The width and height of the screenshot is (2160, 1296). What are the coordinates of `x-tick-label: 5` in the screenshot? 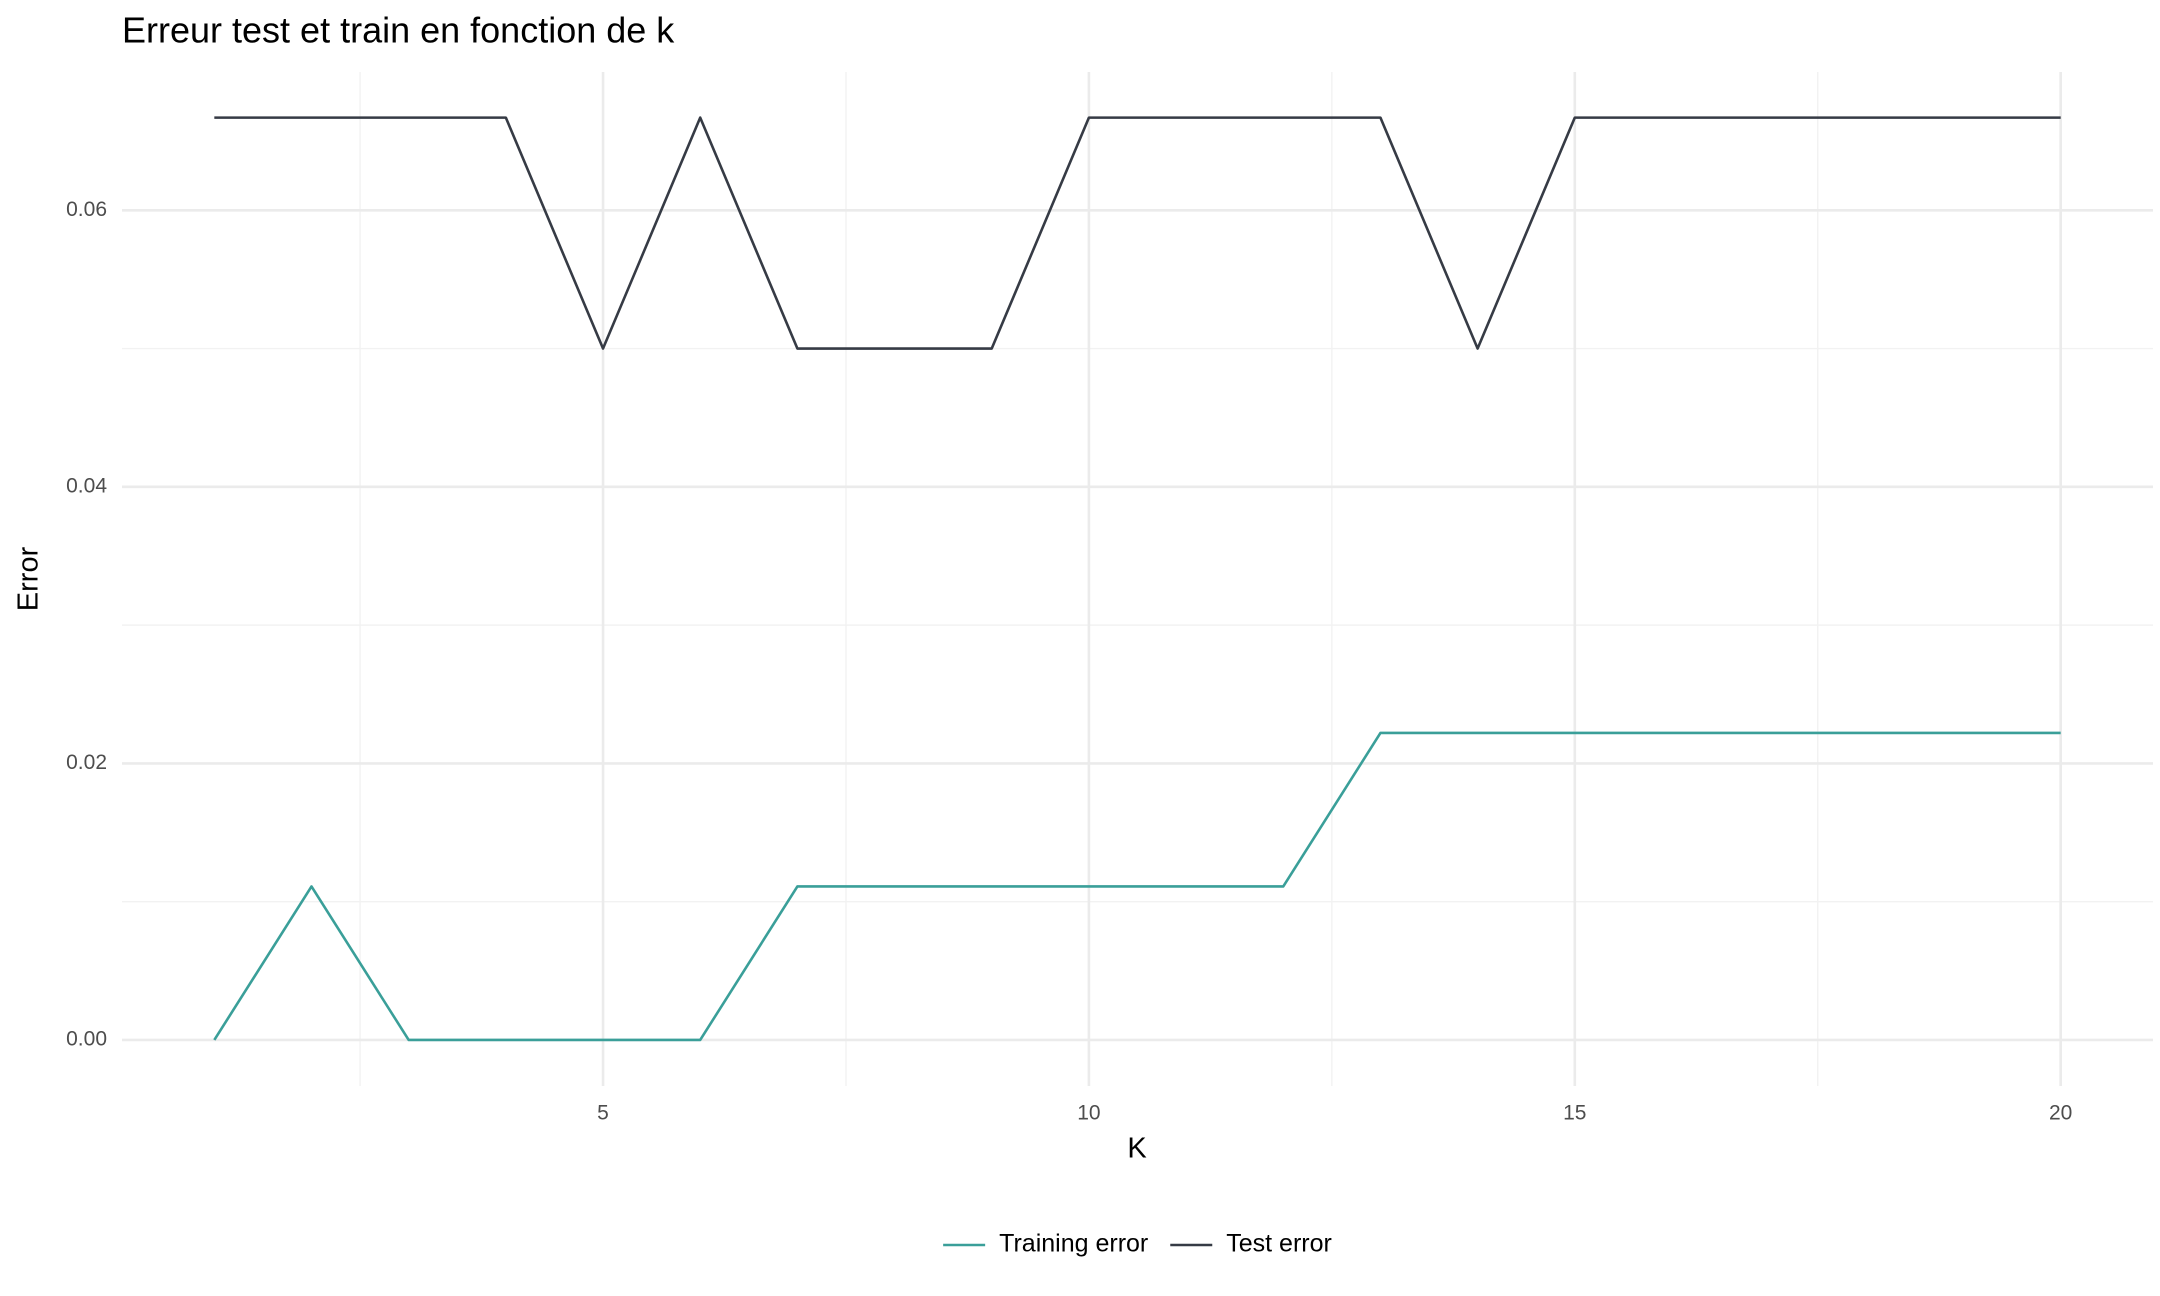 It's located at (603, 1113).